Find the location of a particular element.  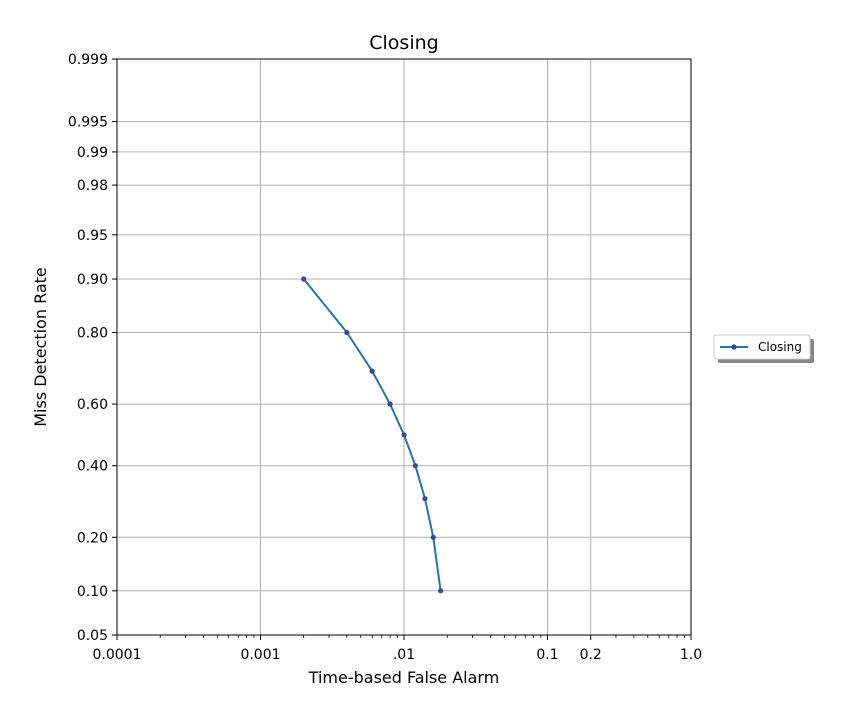

y-tick-label: 0.80 is located at coordinates (92, 334).